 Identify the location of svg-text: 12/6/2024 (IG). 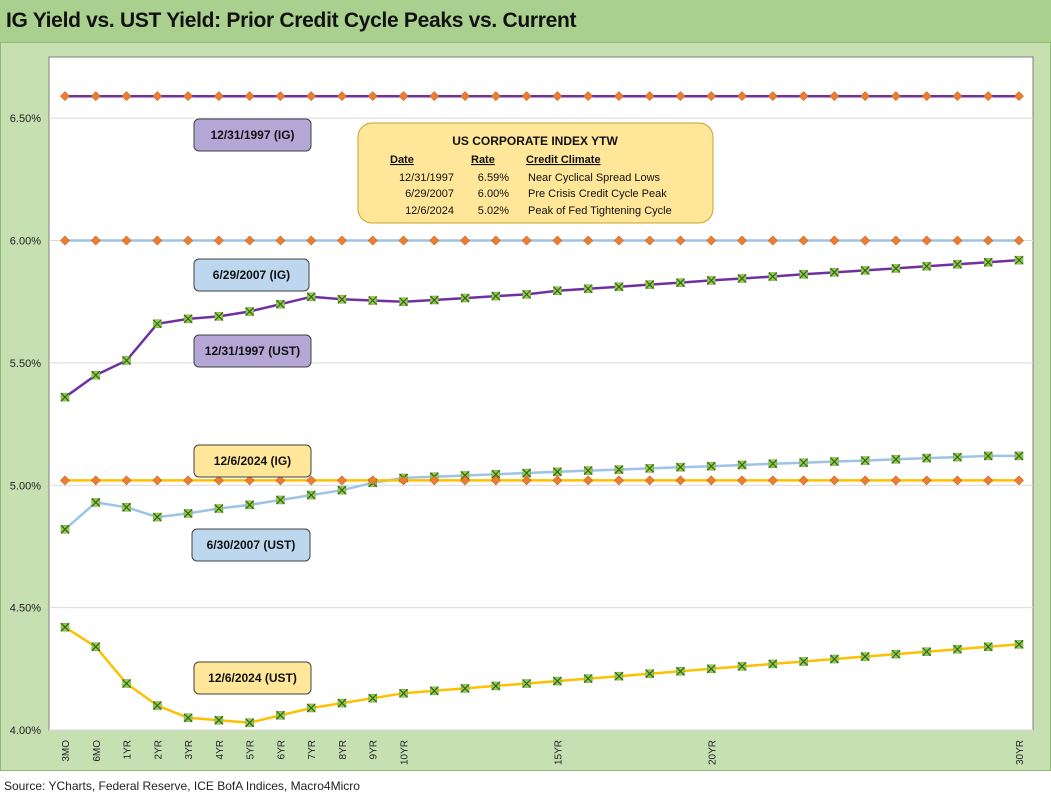
(252, 461).